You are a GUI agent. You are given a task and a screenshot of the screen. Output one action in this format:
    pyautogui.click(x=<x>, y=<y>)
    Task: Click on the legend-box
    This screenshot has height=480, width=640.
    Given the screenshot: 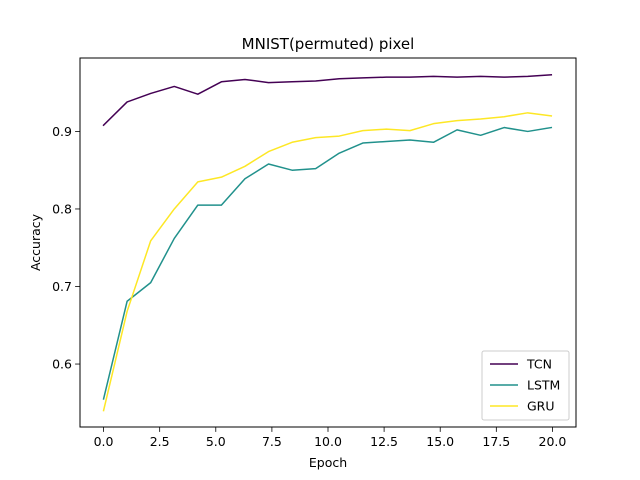 What is the action you would take?
    pyautogui.click(x=525, y=385)
    